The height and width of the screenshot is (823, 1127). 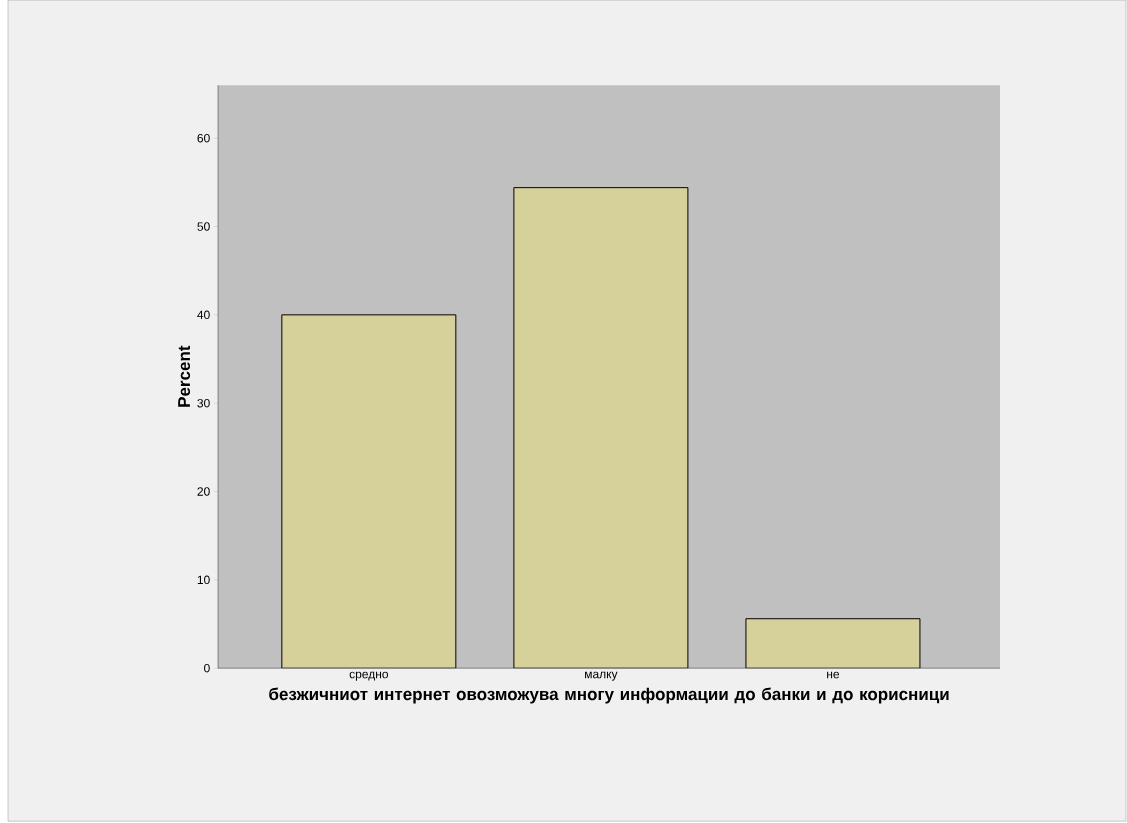 I want to click on y-tick-label: 60, so click(x=203, y=138).